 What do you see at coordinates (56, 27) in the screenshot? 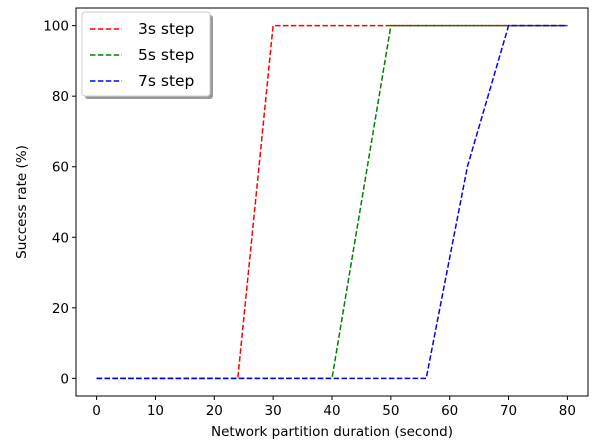
I see `y-tick-label: 100` at bounding box center [56, 27].